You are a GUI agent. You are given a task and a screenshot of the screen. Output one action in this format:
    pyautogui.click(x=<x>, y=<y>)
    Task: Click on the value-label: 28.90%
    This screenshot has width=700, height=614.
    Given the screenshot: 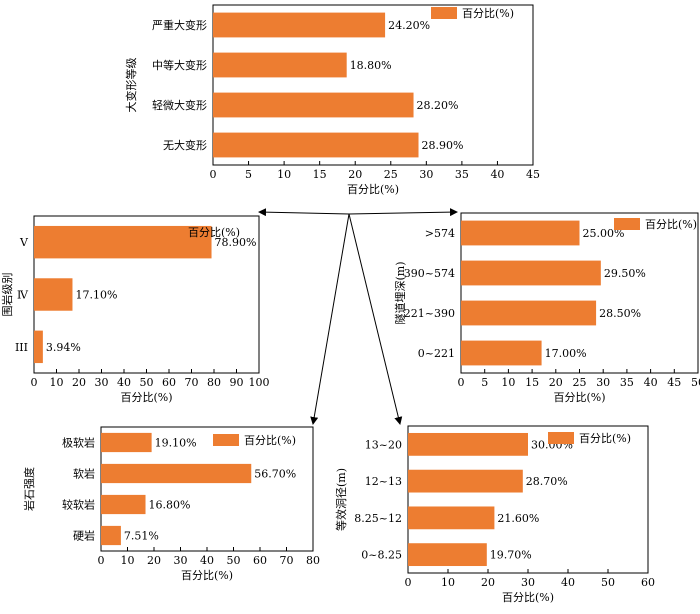 What is the action you would take?
    pyautogui.click(x=443, y=145)
    